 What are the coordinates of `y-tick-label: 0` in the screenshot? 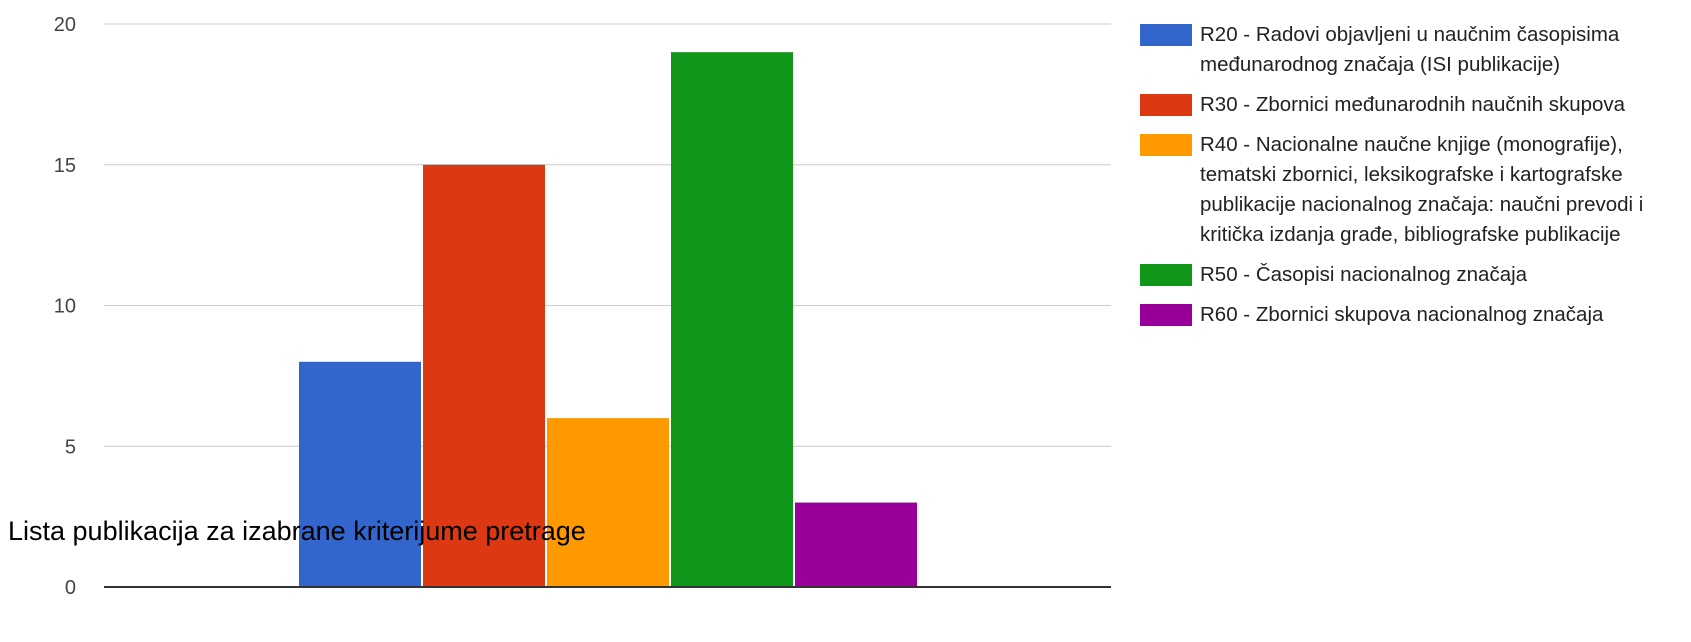 It's located at (70, 588).